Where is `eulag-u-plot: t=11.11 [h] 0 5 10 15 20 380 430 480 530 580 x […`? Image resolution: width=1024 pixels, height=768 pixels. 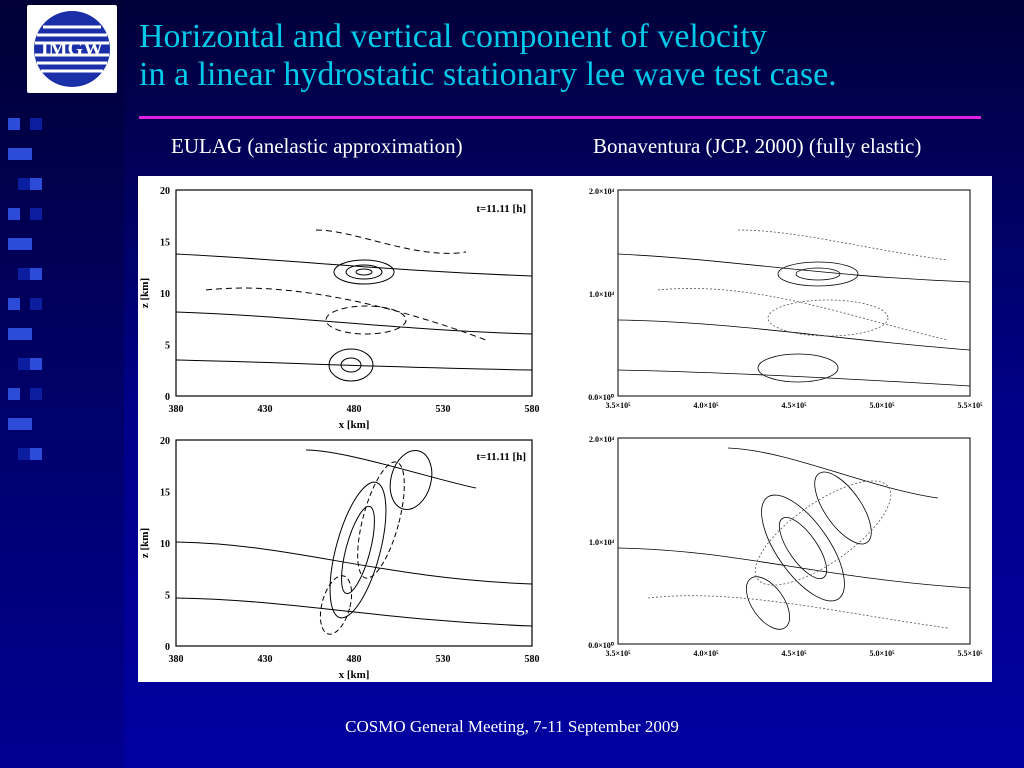 eulag-u-plot: t=11.11 [h] 0 5 10 15 20 380 430 480 530 580 x [… is located at coordinates (339, 308).